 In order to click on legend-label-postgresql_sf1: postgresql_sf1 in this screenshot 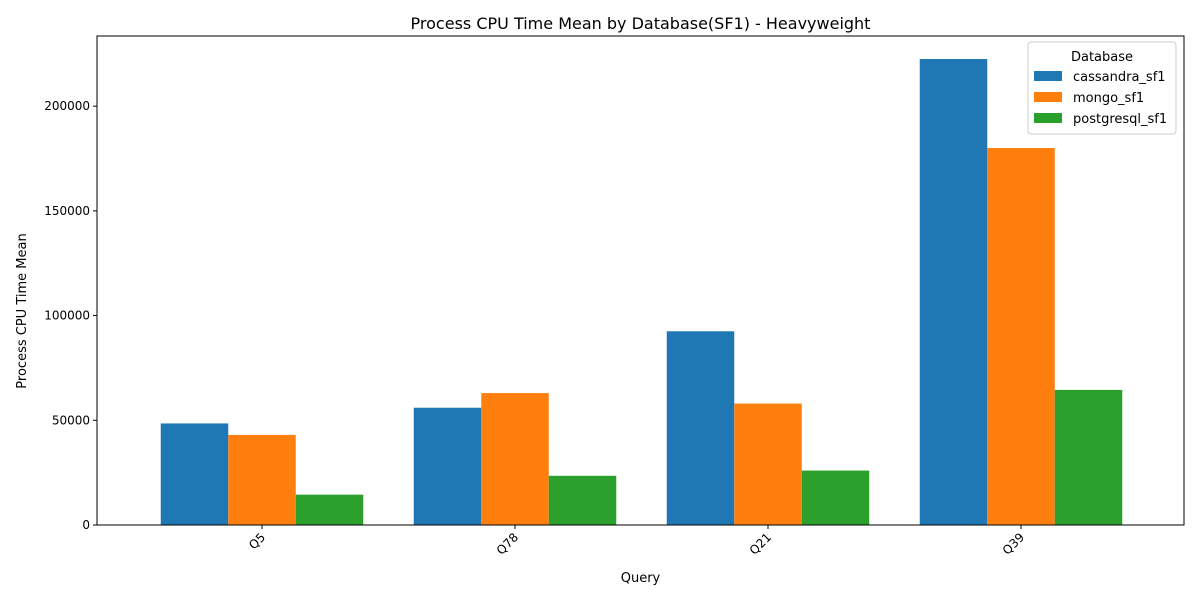, I will do `click(1120, 119)`.